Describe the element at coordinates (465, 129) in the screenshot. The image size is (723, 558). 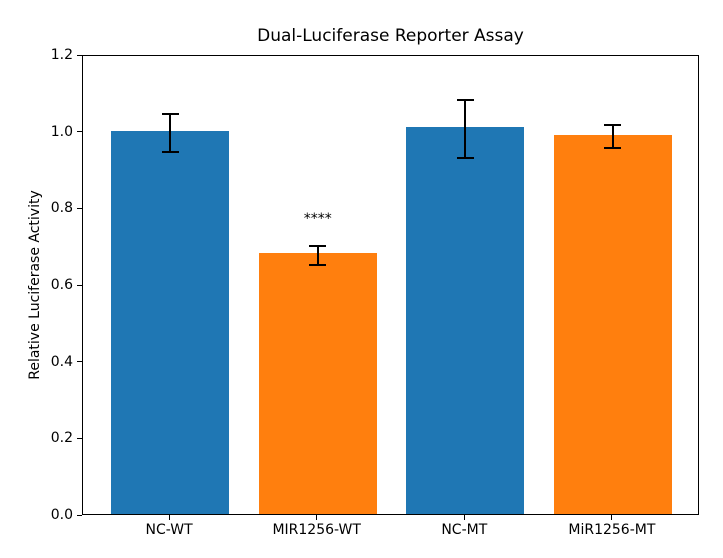
I see `error-bar-nc-mt` at that location.